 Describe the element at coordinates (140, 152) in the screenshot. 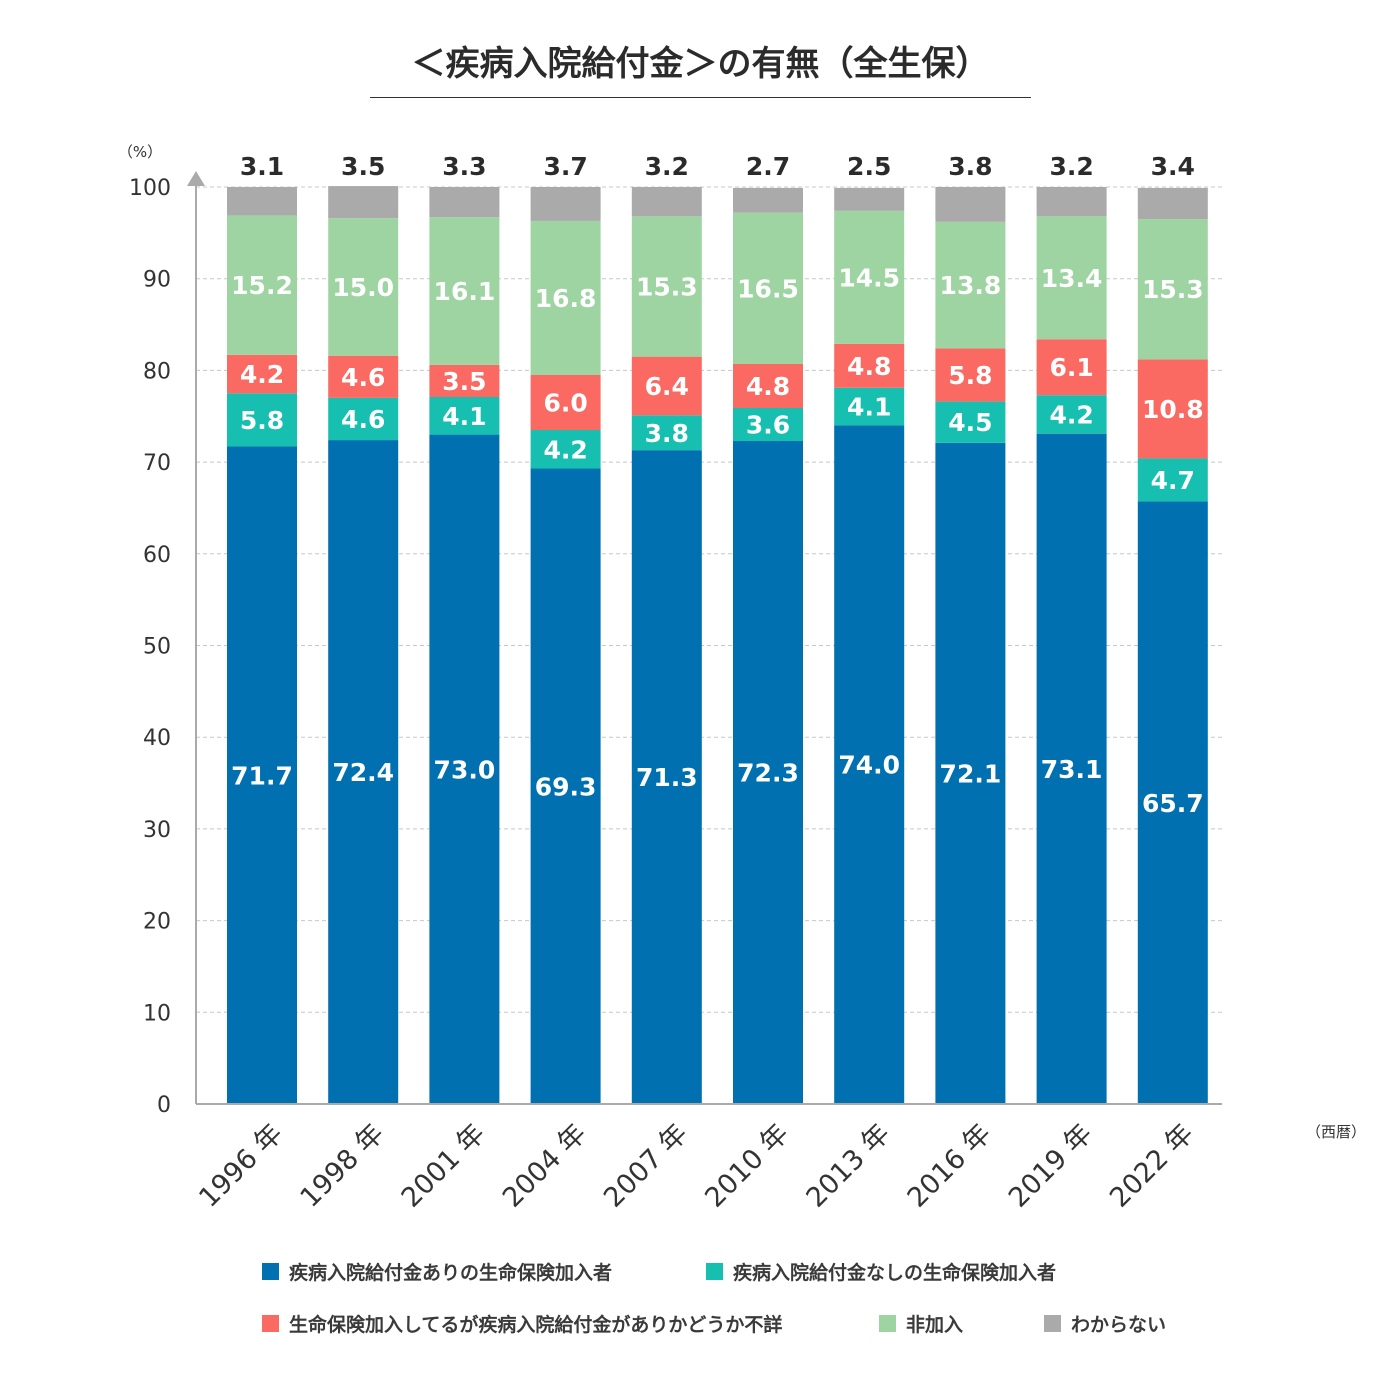

I see `y-axis-unit-label: （%）` at that location.